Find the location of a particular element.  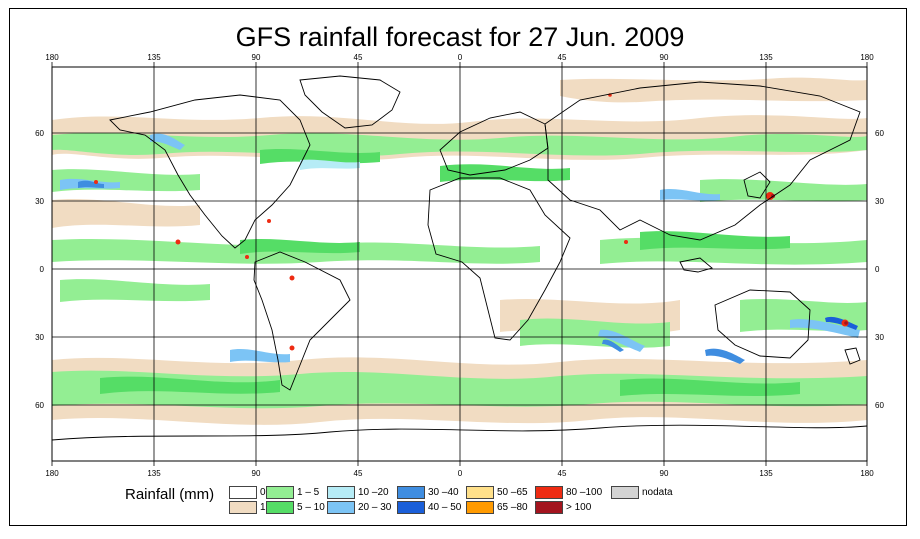

lon-labels-top: 180 135 90 45 0 45 90 135 180 is located at coordinates (459, 57).